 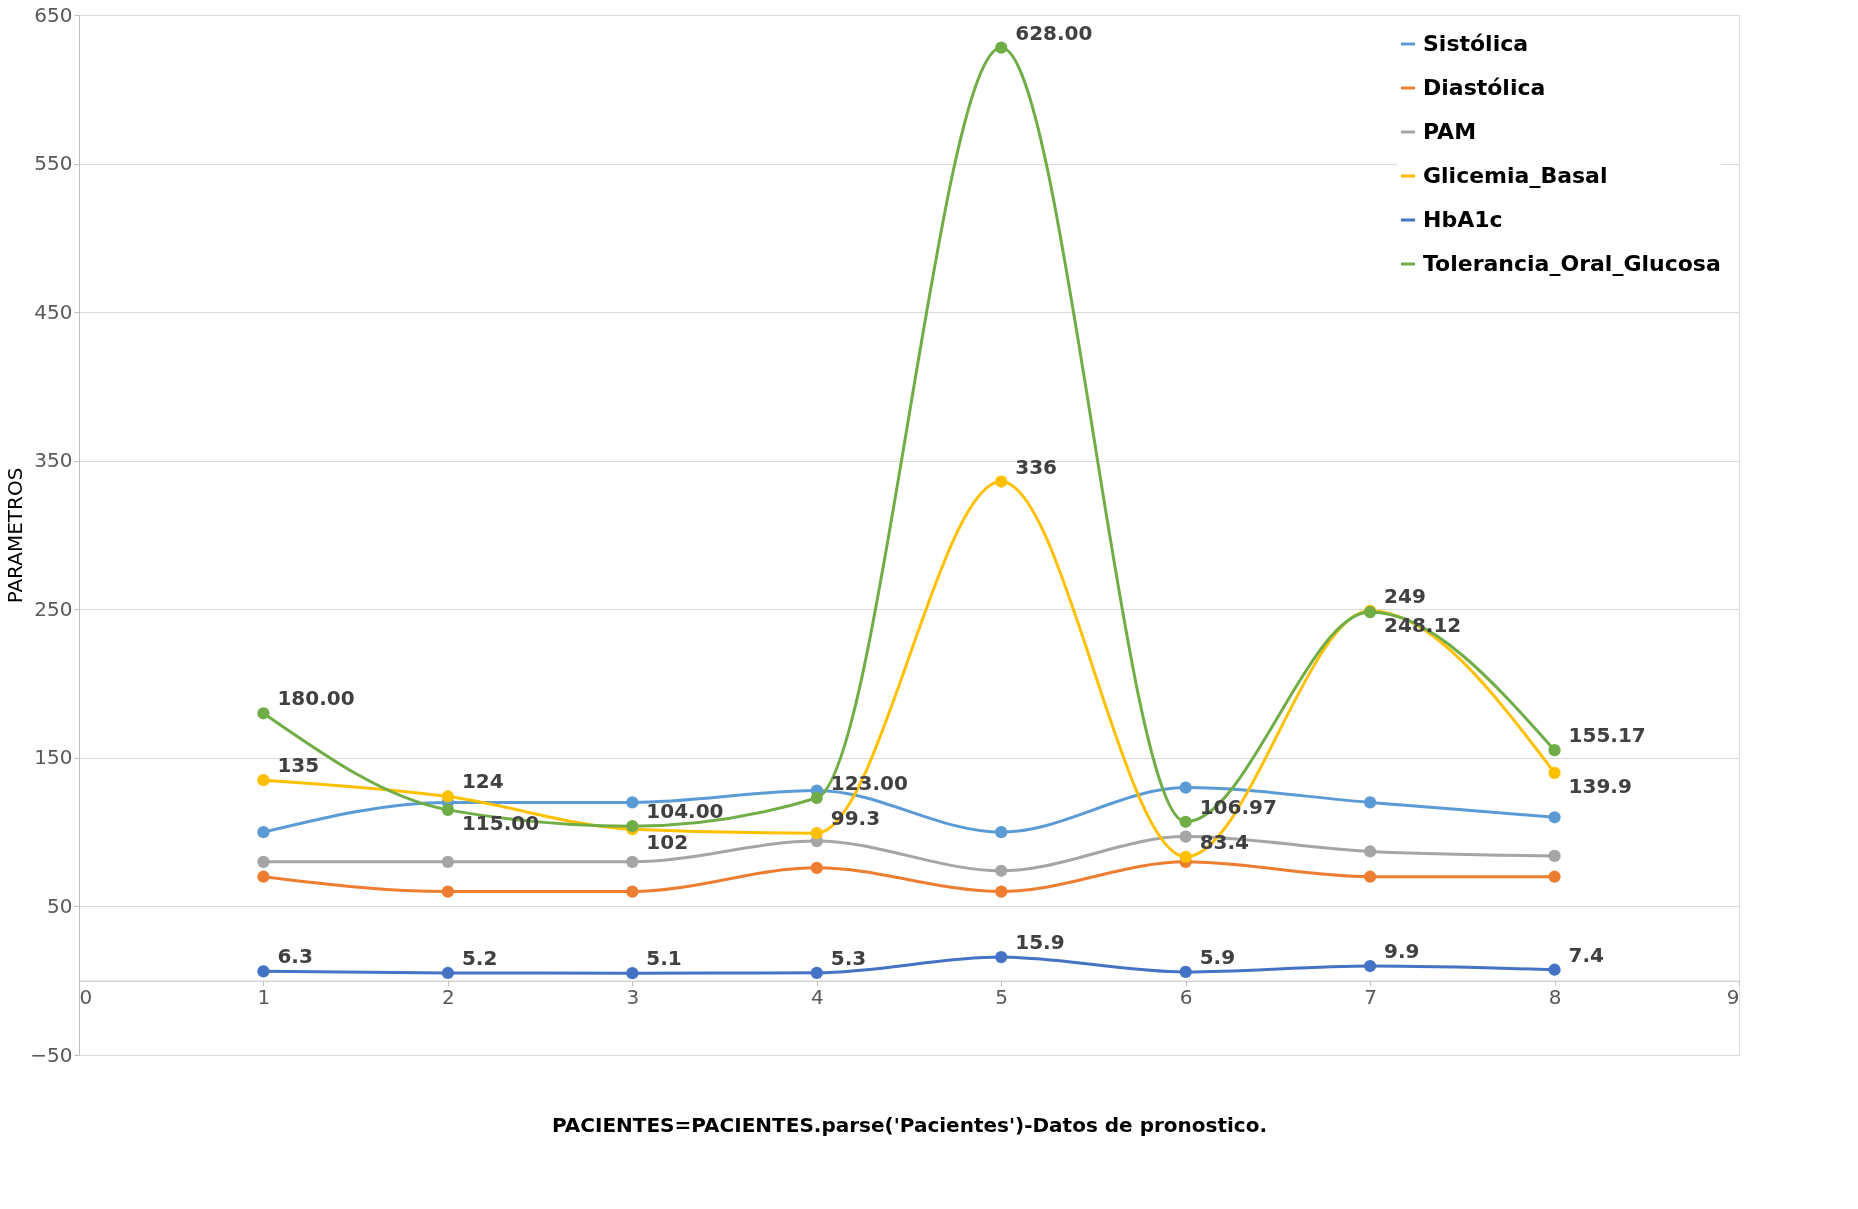 What do you see at coordinates (1733, 997) in the screenshot?
I see `x-tick-label: 9` at bounding box center [1733, 997].